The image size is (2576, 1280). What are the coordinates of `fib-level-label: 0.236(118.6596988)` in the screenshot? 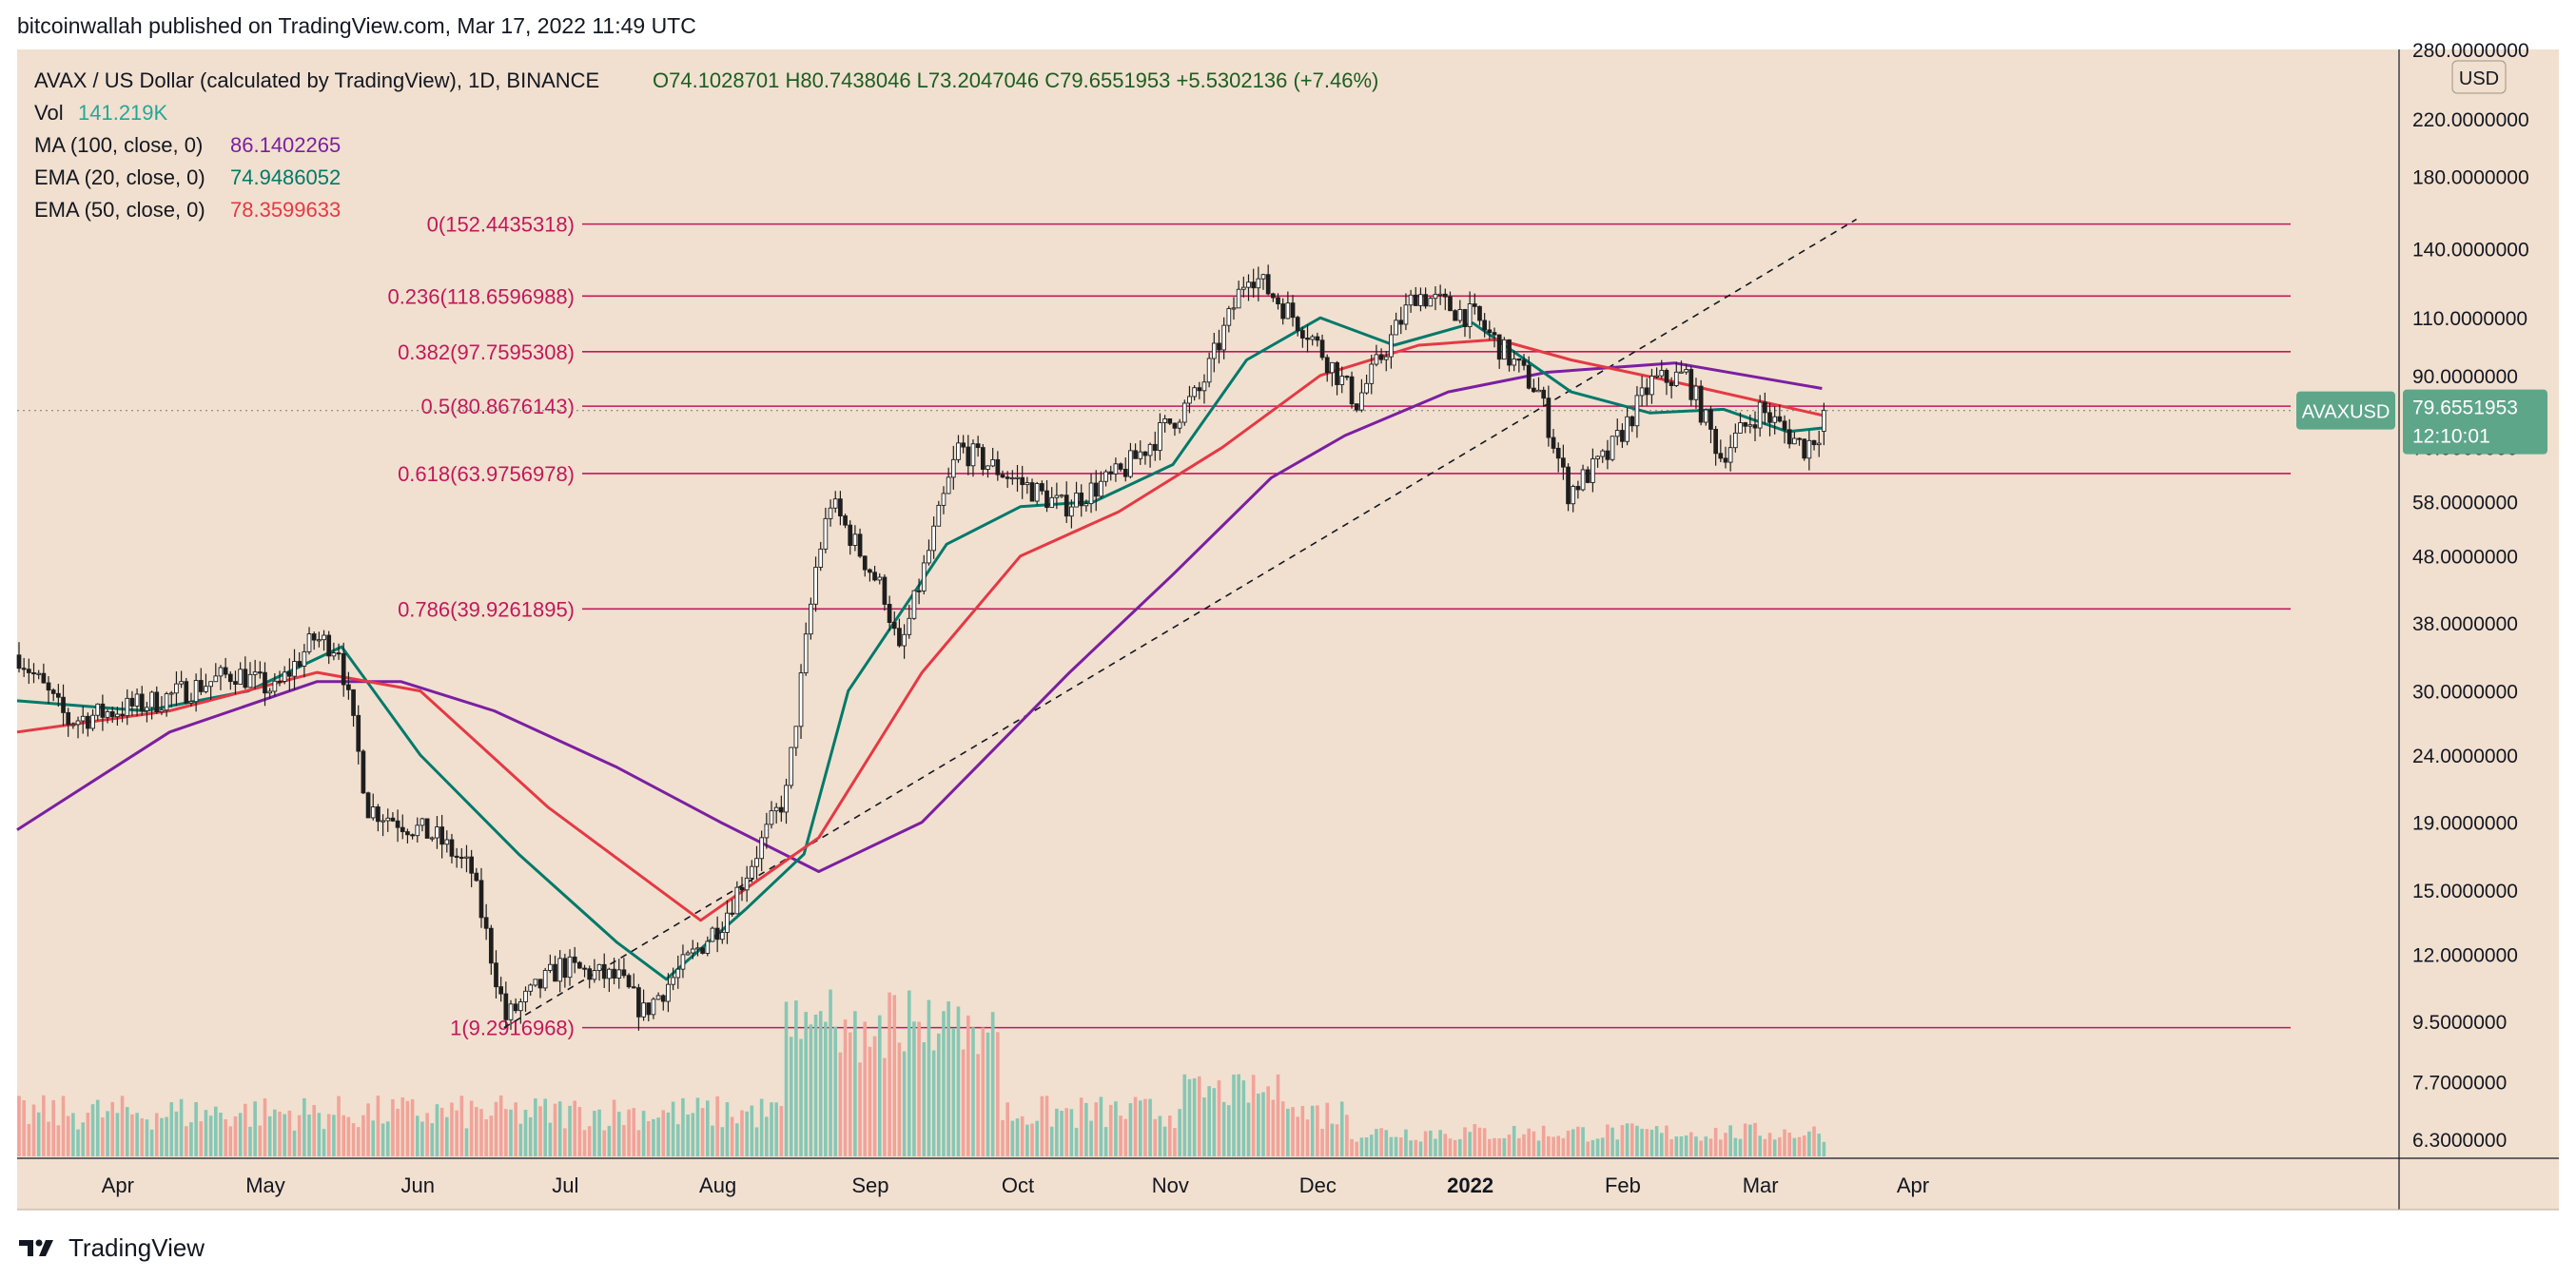 It's located at (481, 296).